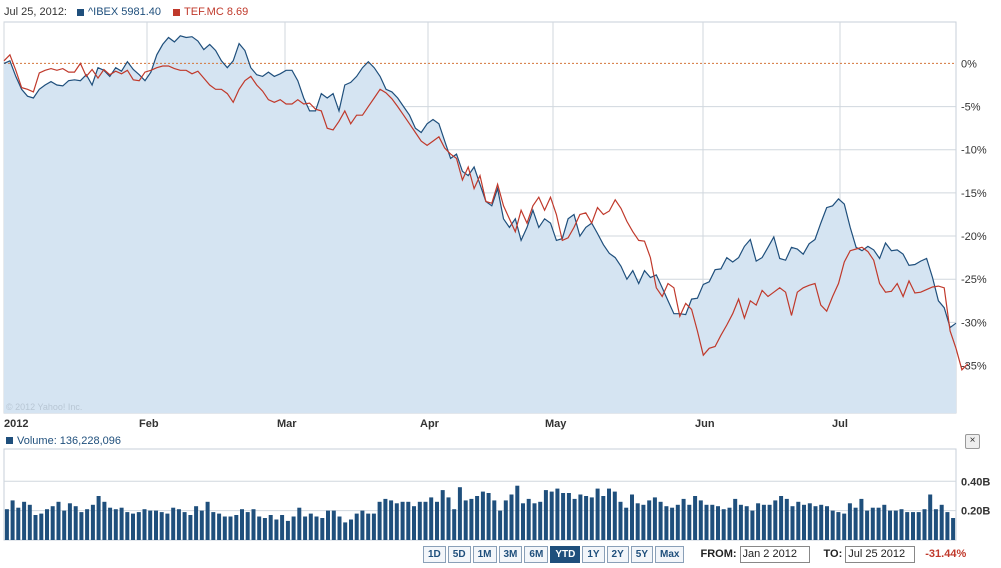 This screenshot has width=1001, height=568. I want to click on x-tick-label: Jul, so click(840, 424).